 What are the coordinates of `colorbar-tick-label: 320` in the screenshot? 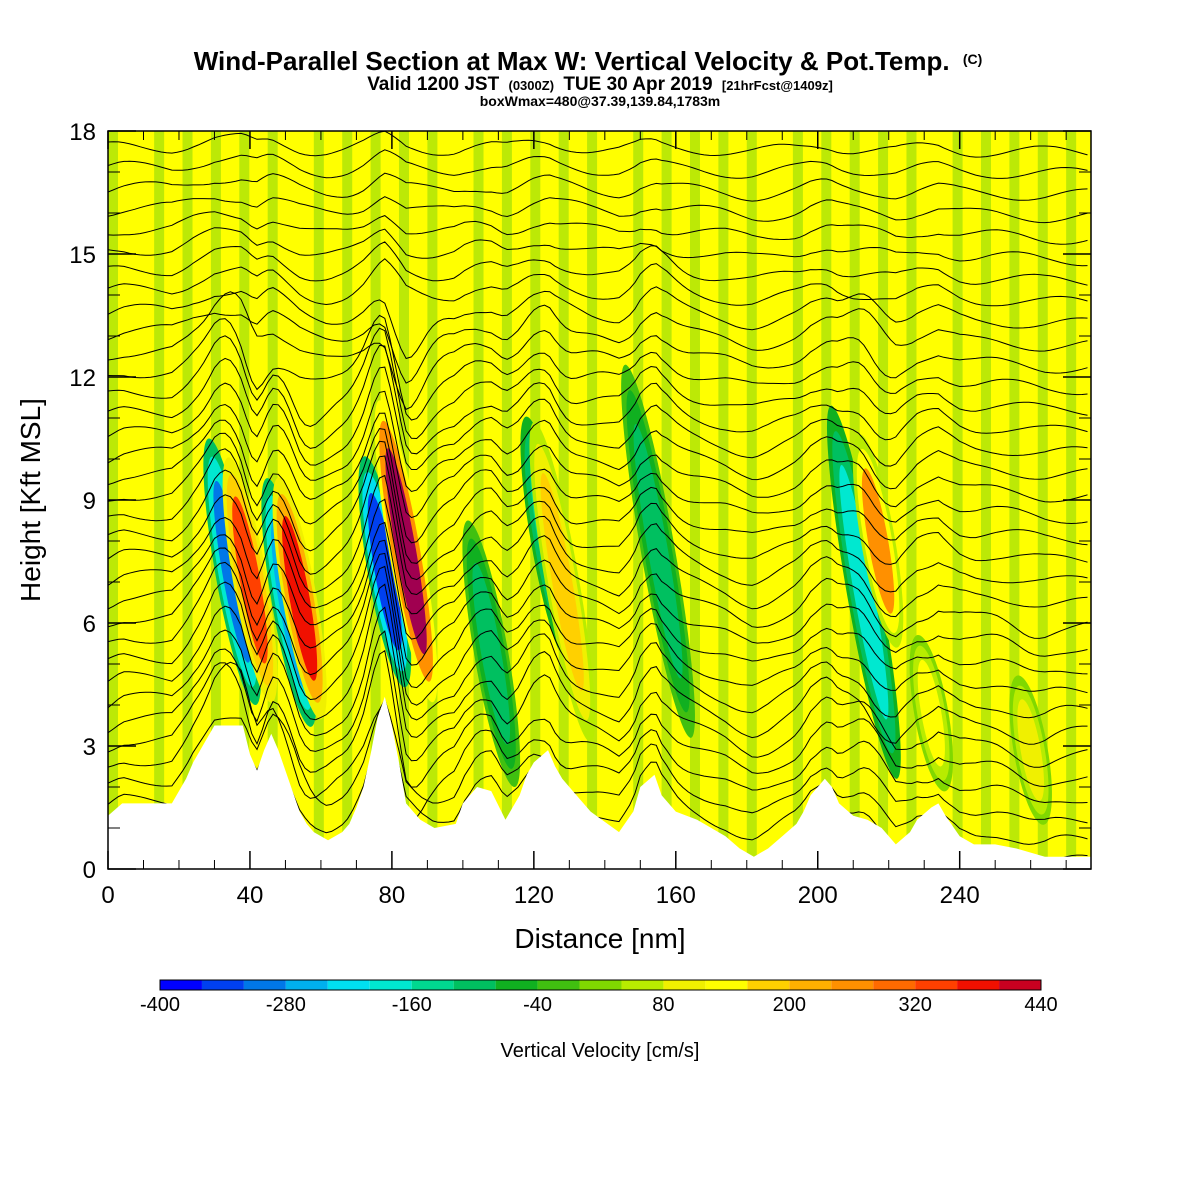 It's located at (914, 1005).